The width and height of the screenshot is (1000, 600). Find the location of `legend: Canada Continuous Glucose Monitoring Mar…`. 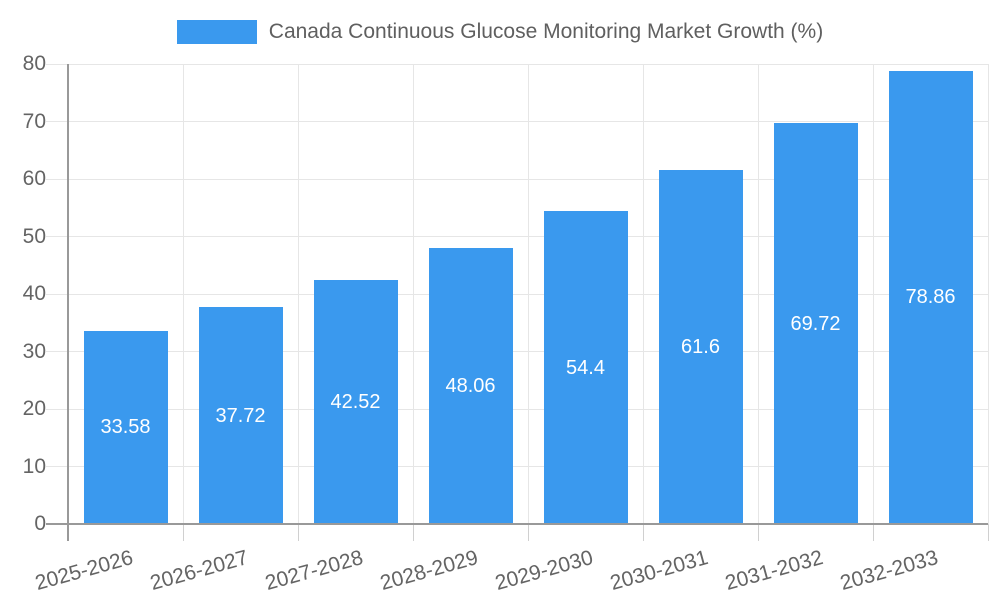

legend: Canada Continuous Glucose Monitoring Mar… is located at coordinates (500, 32).